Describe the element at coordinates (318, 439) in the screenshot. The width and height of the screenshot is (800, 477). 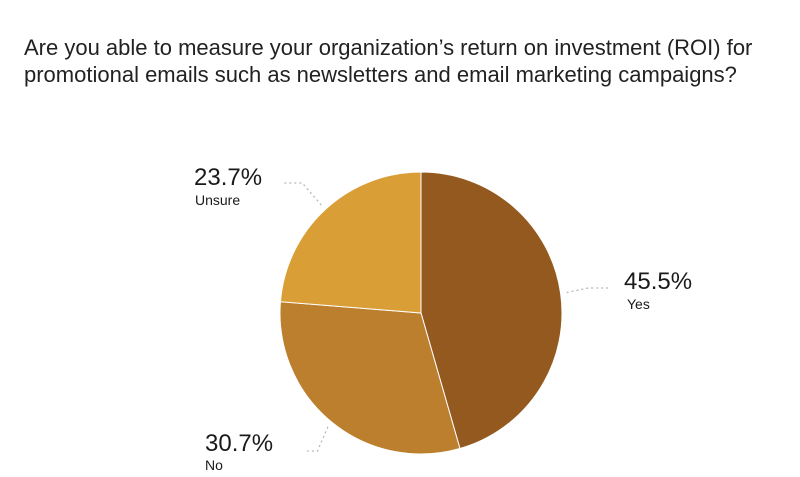
I see `leader-line-no` at that location.